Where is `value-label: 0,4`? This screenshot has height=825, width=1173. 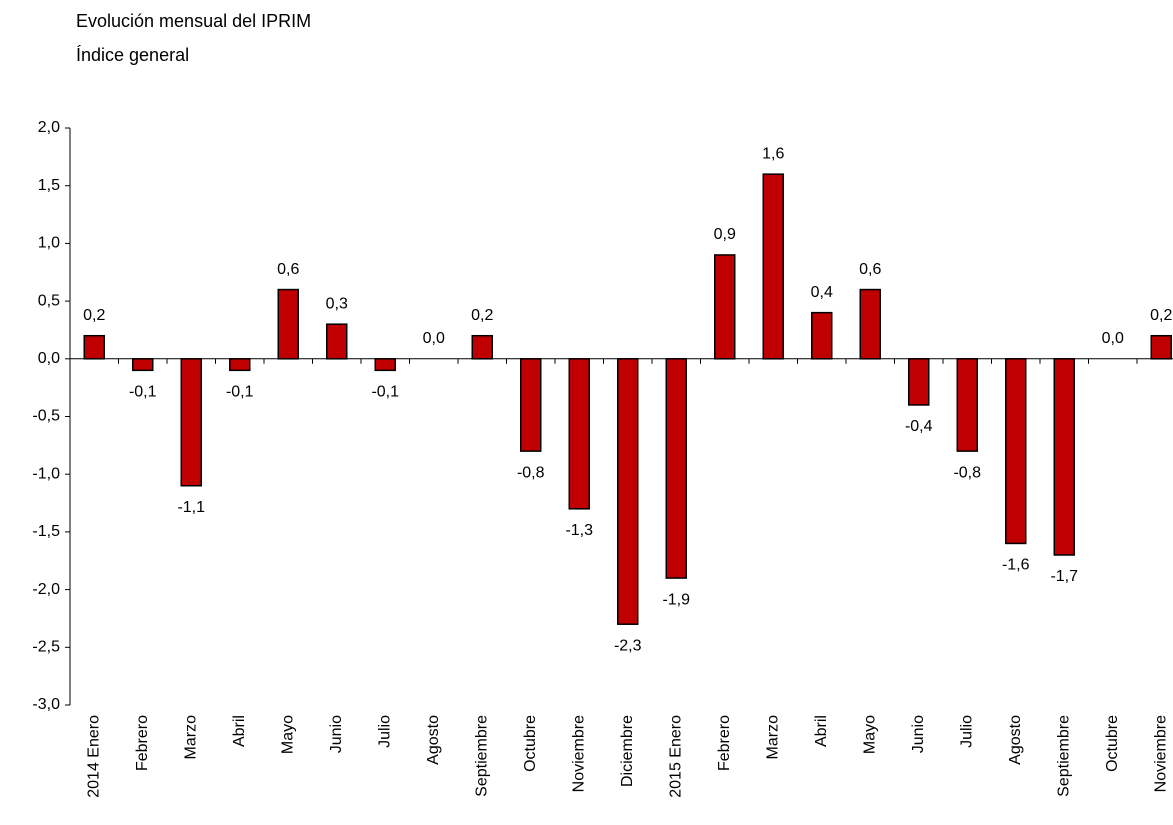 value-label: 0,4 is located at coordinates (822, 292).